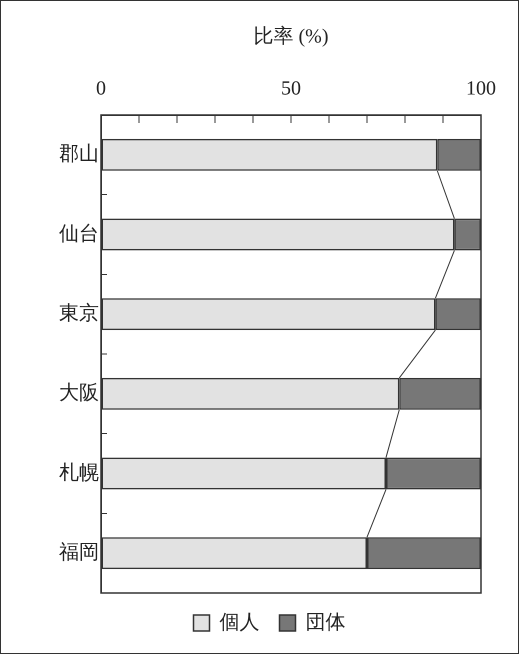 The image size is (519, 654). I want to click on legend-label: 個人, so click(240, 622).